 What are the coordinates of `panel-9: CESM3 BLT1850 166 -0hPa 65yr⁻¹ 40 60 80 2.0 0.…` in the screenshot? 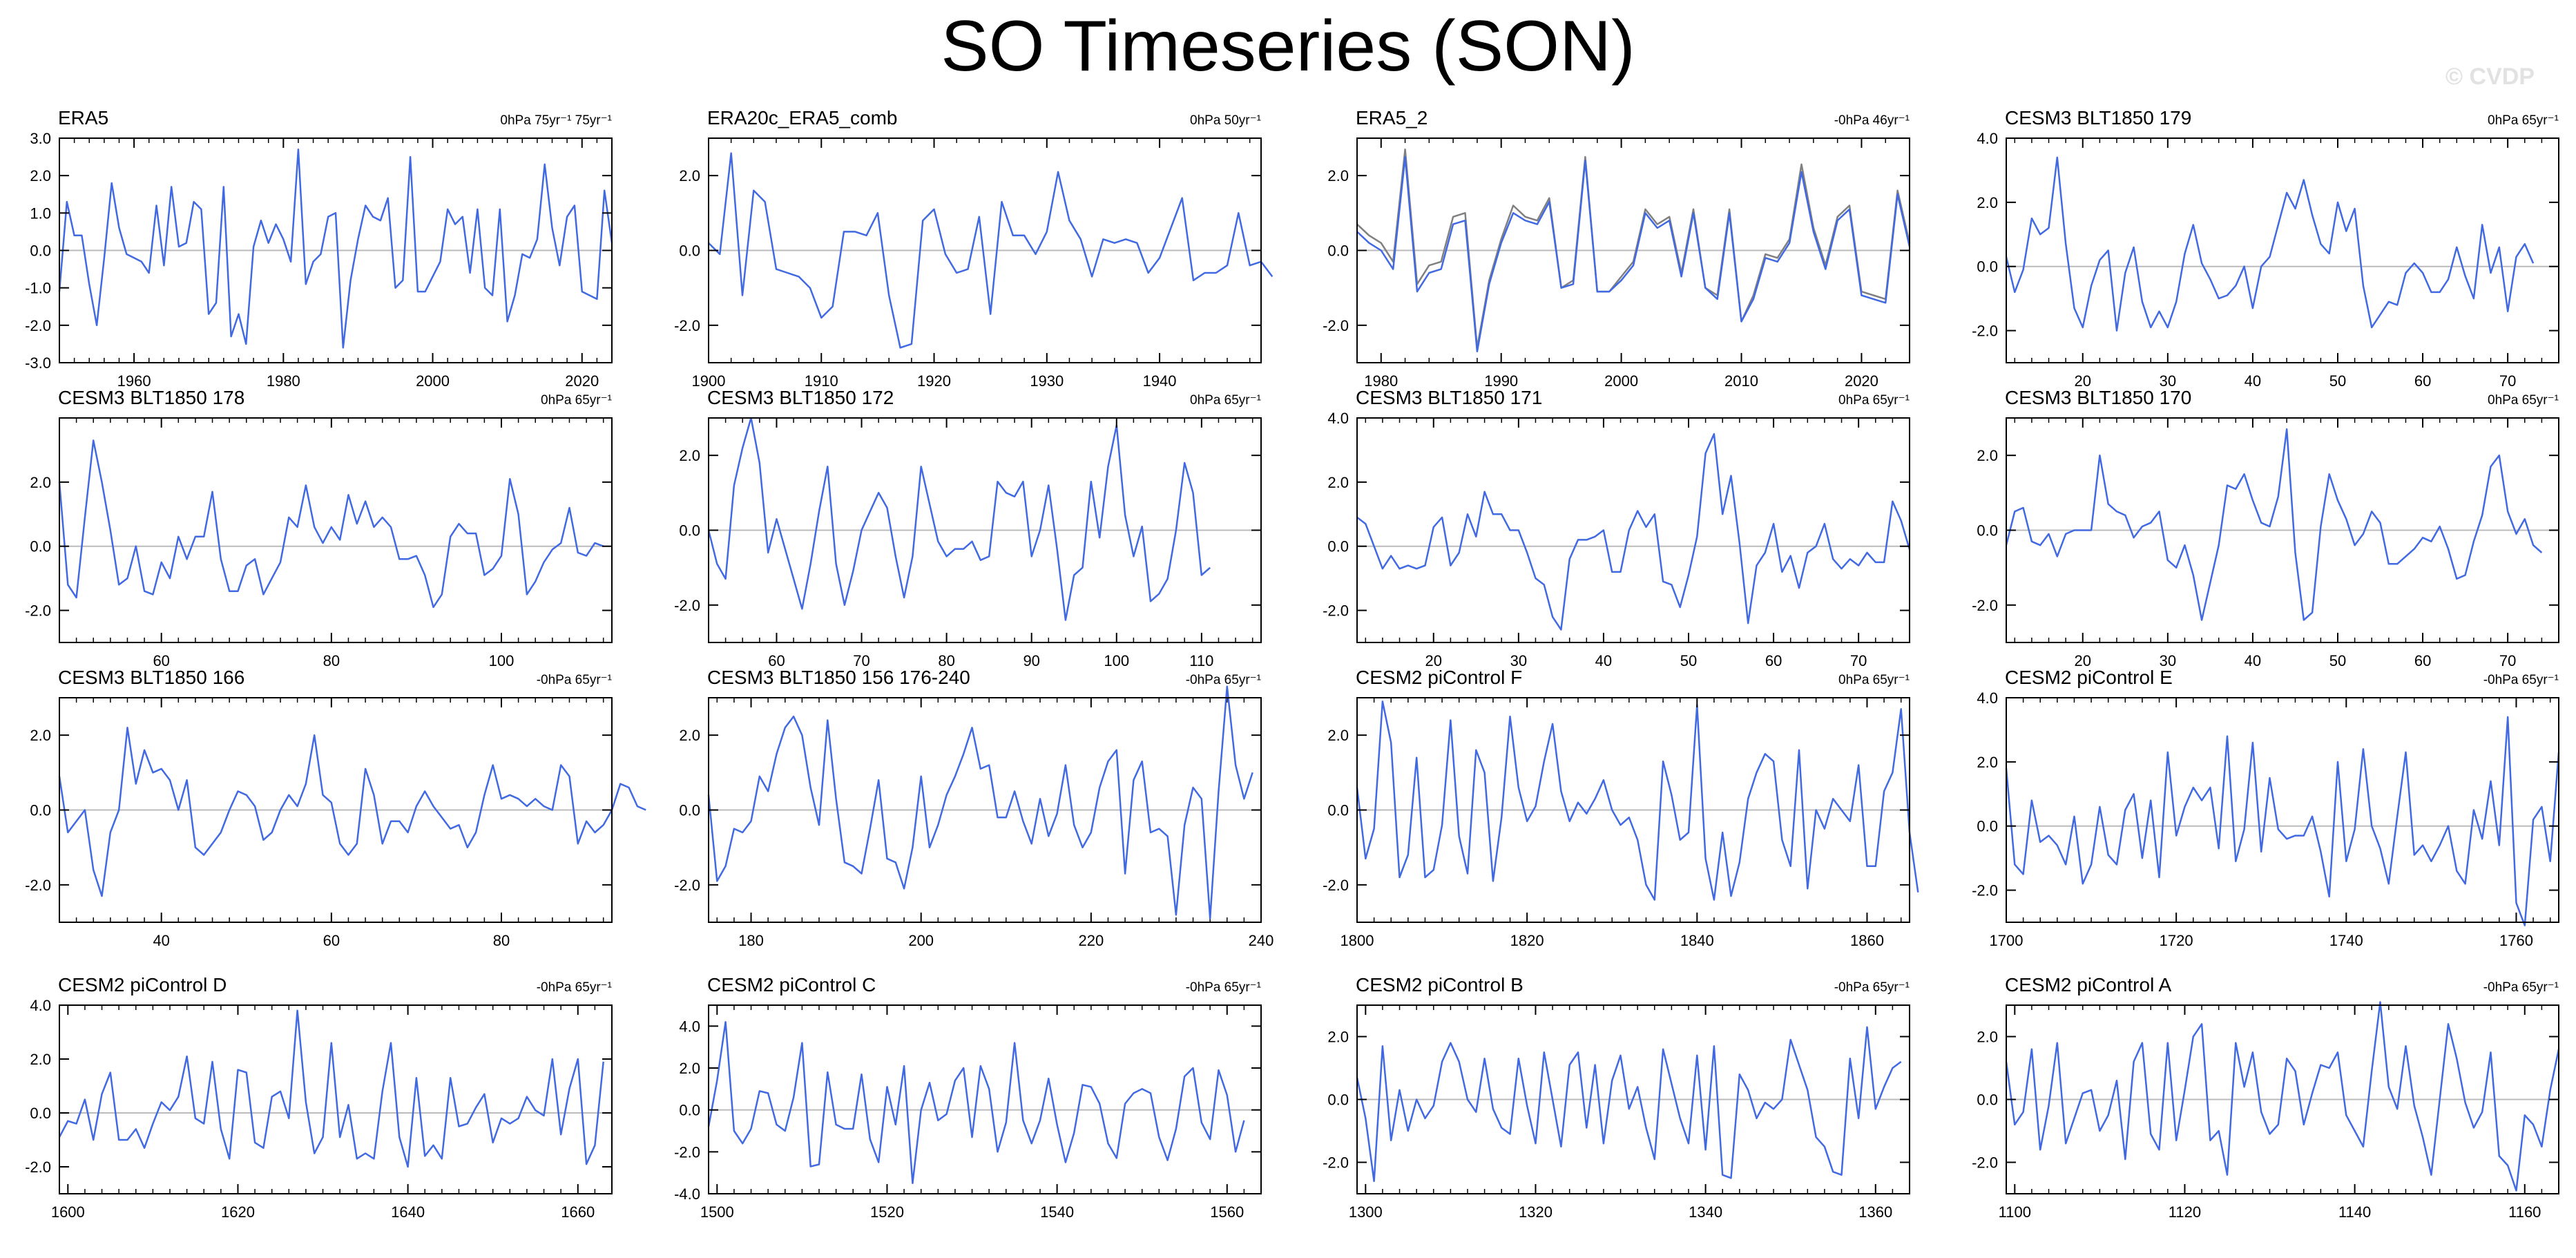 It's located at (335, 808).